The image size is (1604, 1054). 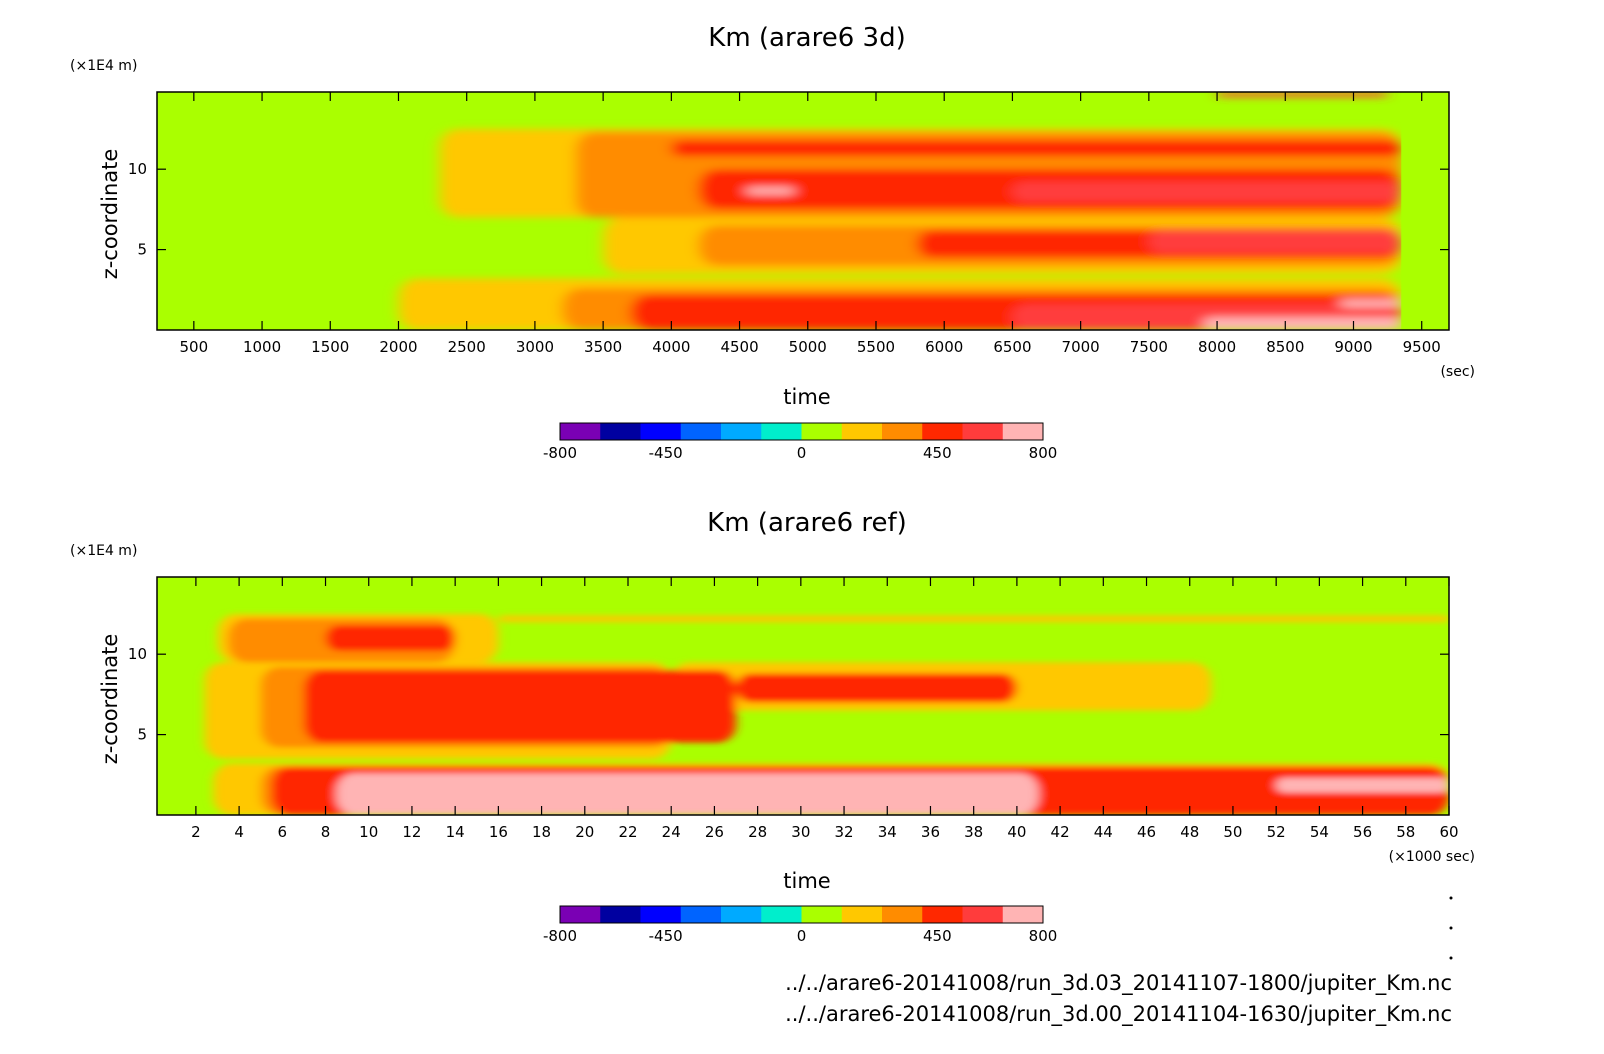 I want to click on panel-1-x-axis-label: time, so click(x=806, y=397).